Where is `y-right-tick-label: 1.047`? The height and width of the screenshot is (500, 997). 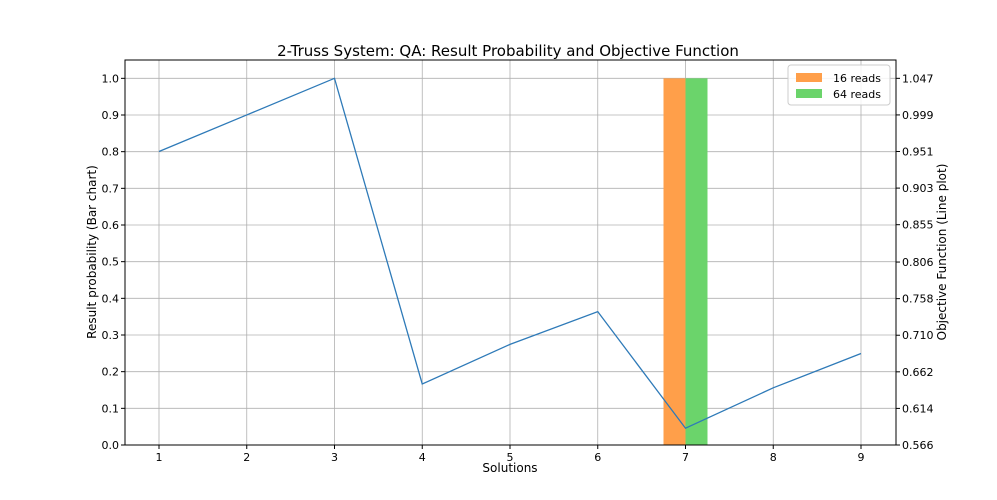 y-right-tick-label: 1.047 is located at coordinates (918, 78).